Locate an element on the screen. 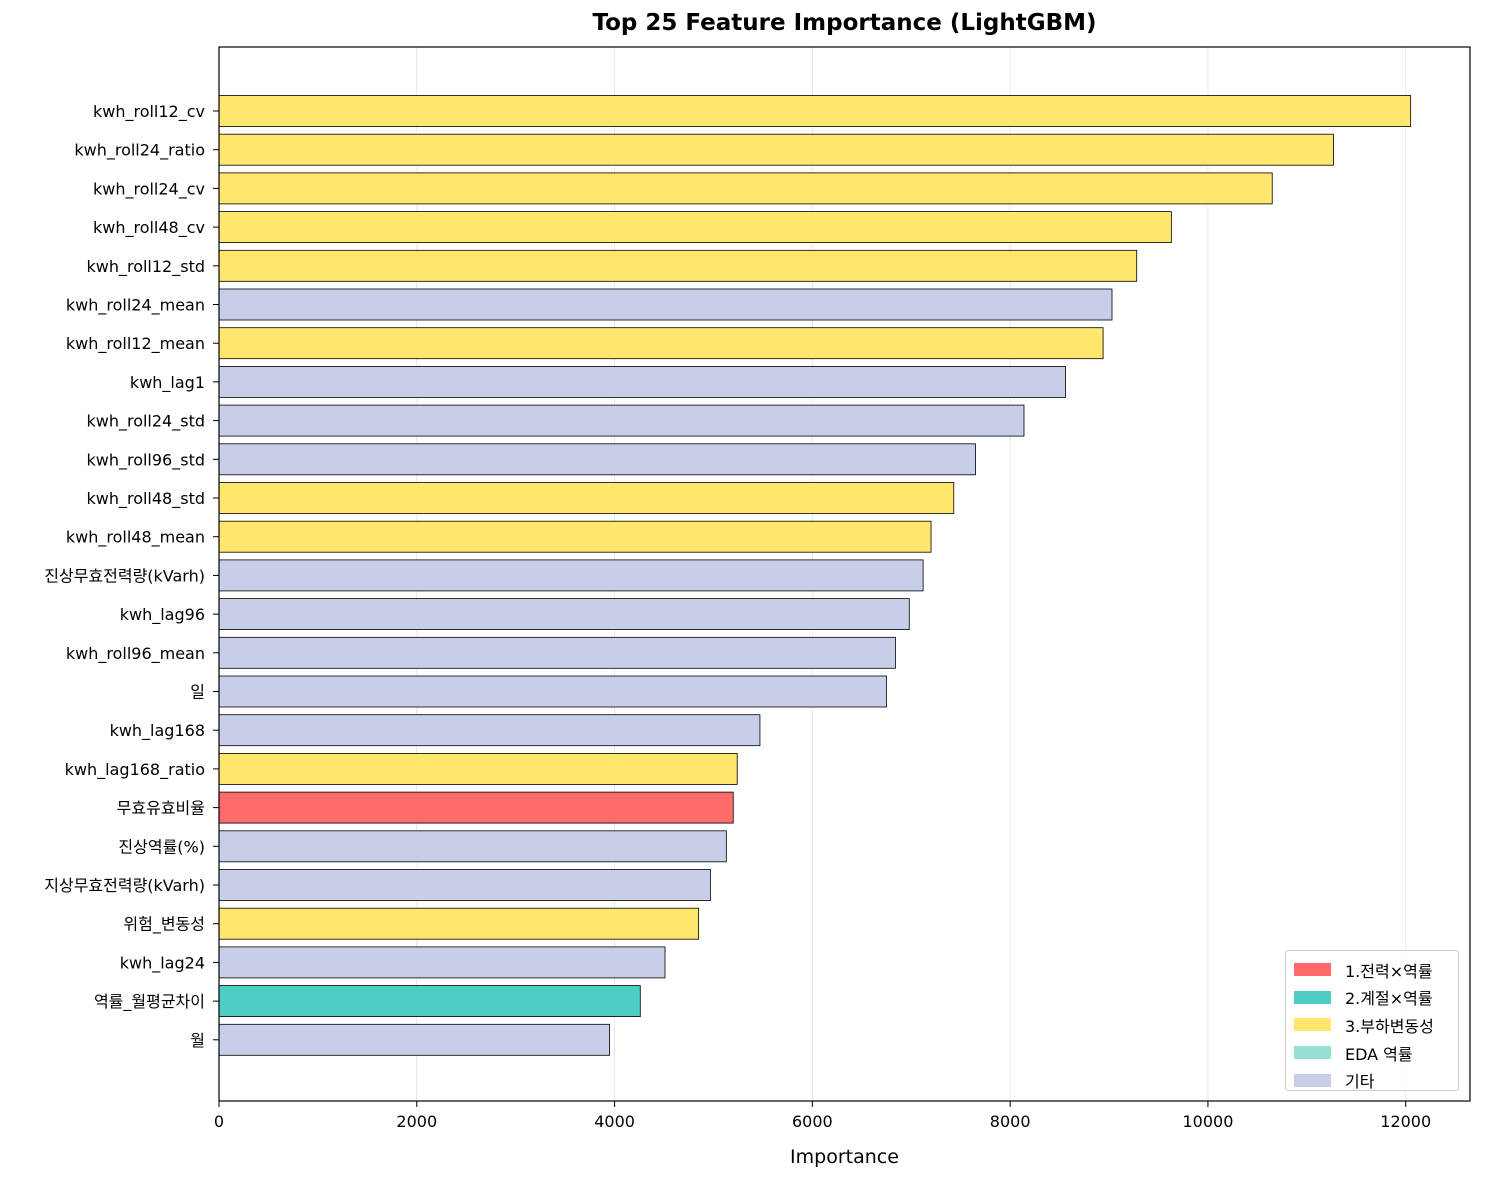 This screenshot has width=1485, height=1183. y-tick-label: kwh_roll24_mean is located at coordinates (135, 306).